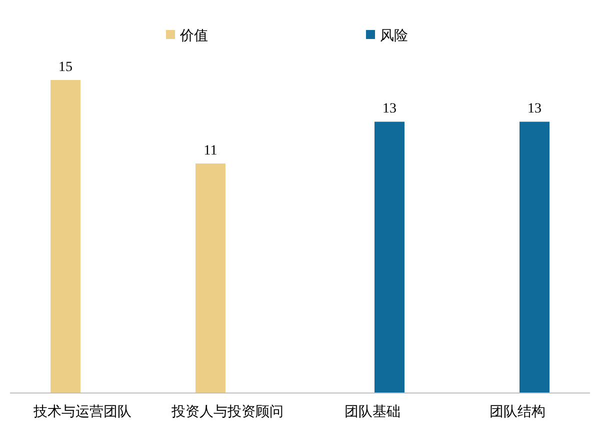 Image resolution: width=600 pixels, height=434 pixels. Describe the element at coordinates (211, 150) in the screenshot. I see `data-label: 11` at that location.